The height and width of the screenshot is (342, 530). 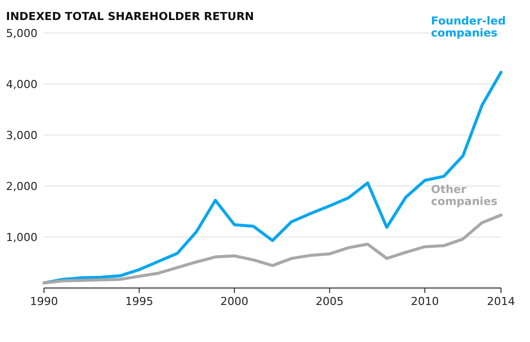 What do you see at coordinates (234, 301) in the screenshot?
I see `x-tick-label: 2000` at bounding box center [234, 301].